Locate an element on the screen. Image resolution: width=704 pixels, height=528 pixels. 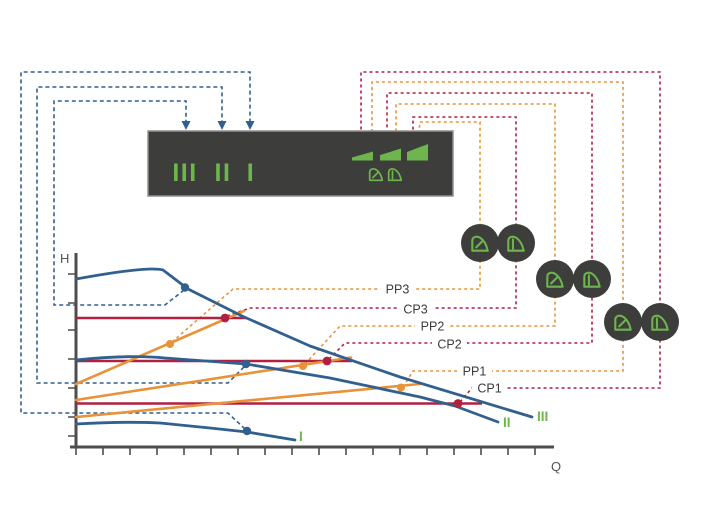
leader-labels: PP3 CP3 PP2 CP2 PP1 CP1 is located at coordinates (443, 338).